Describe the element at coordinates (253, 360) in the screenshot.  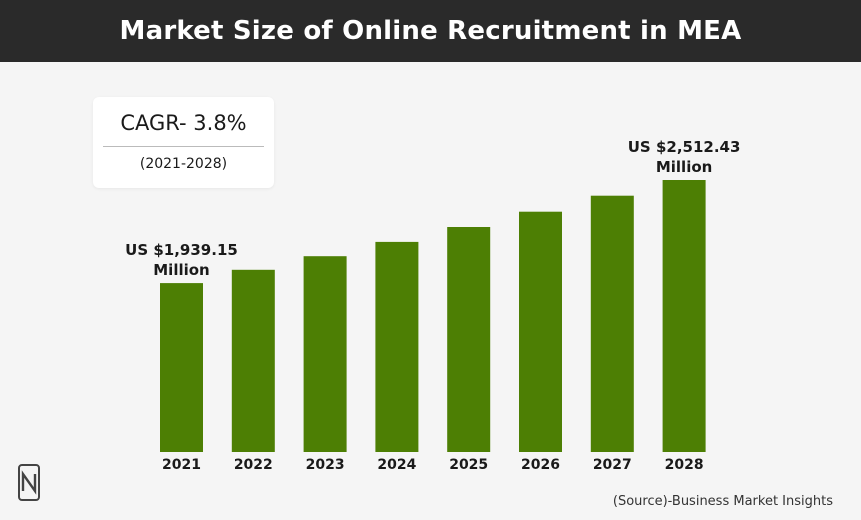
I see `bar-2022` at that location.